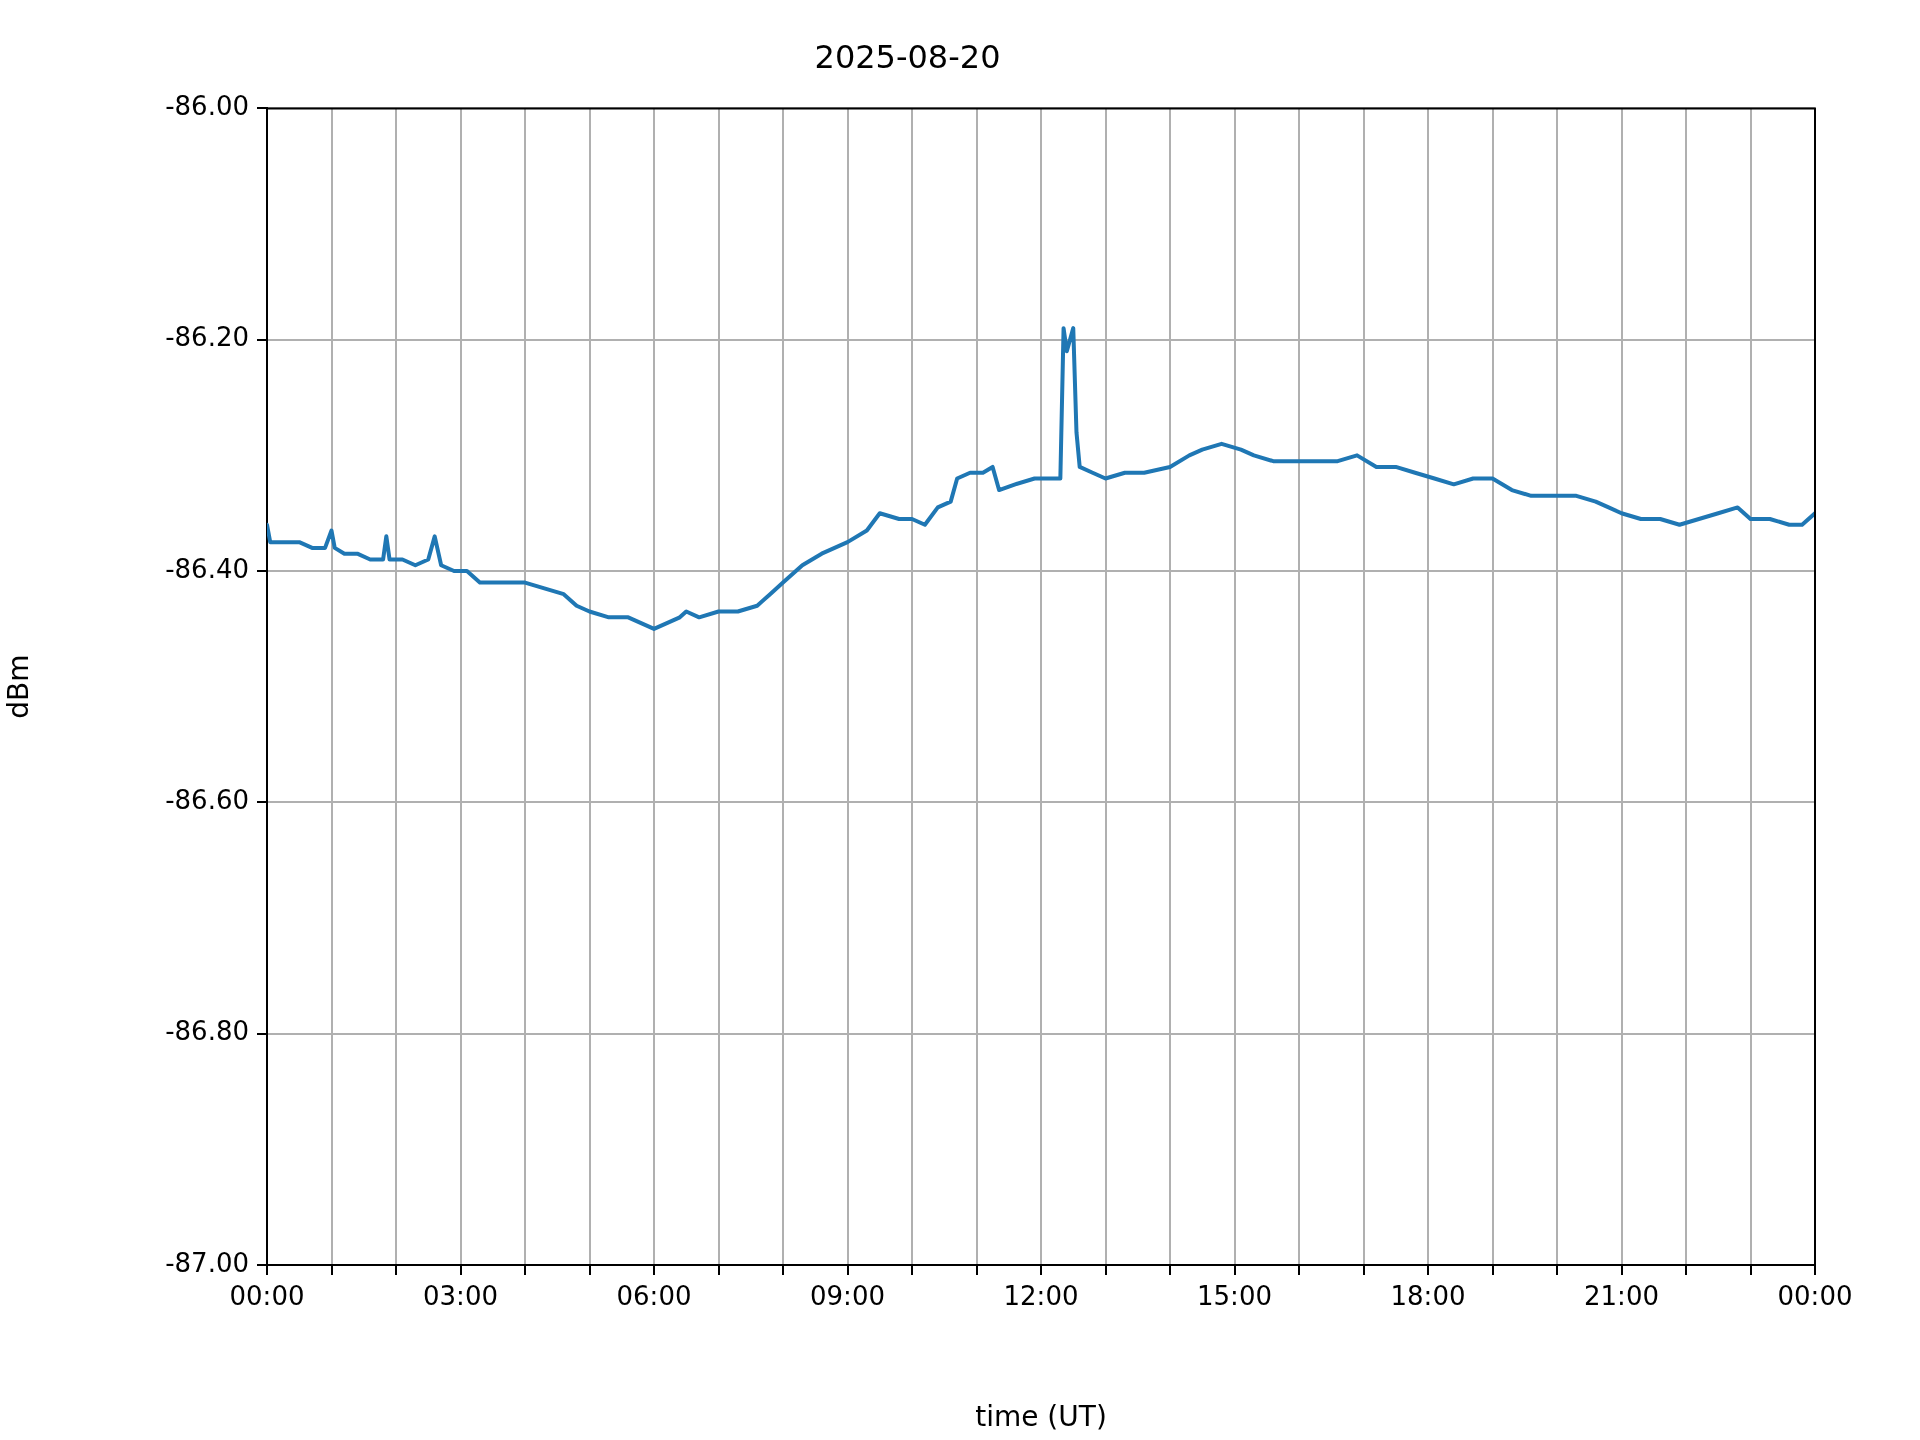 The width and height of the screenshot is (1920, 1440). Describe the element at coordinates (1041, 1296) in the screenshot. I see `x-tick-label: 12:00` at that location.